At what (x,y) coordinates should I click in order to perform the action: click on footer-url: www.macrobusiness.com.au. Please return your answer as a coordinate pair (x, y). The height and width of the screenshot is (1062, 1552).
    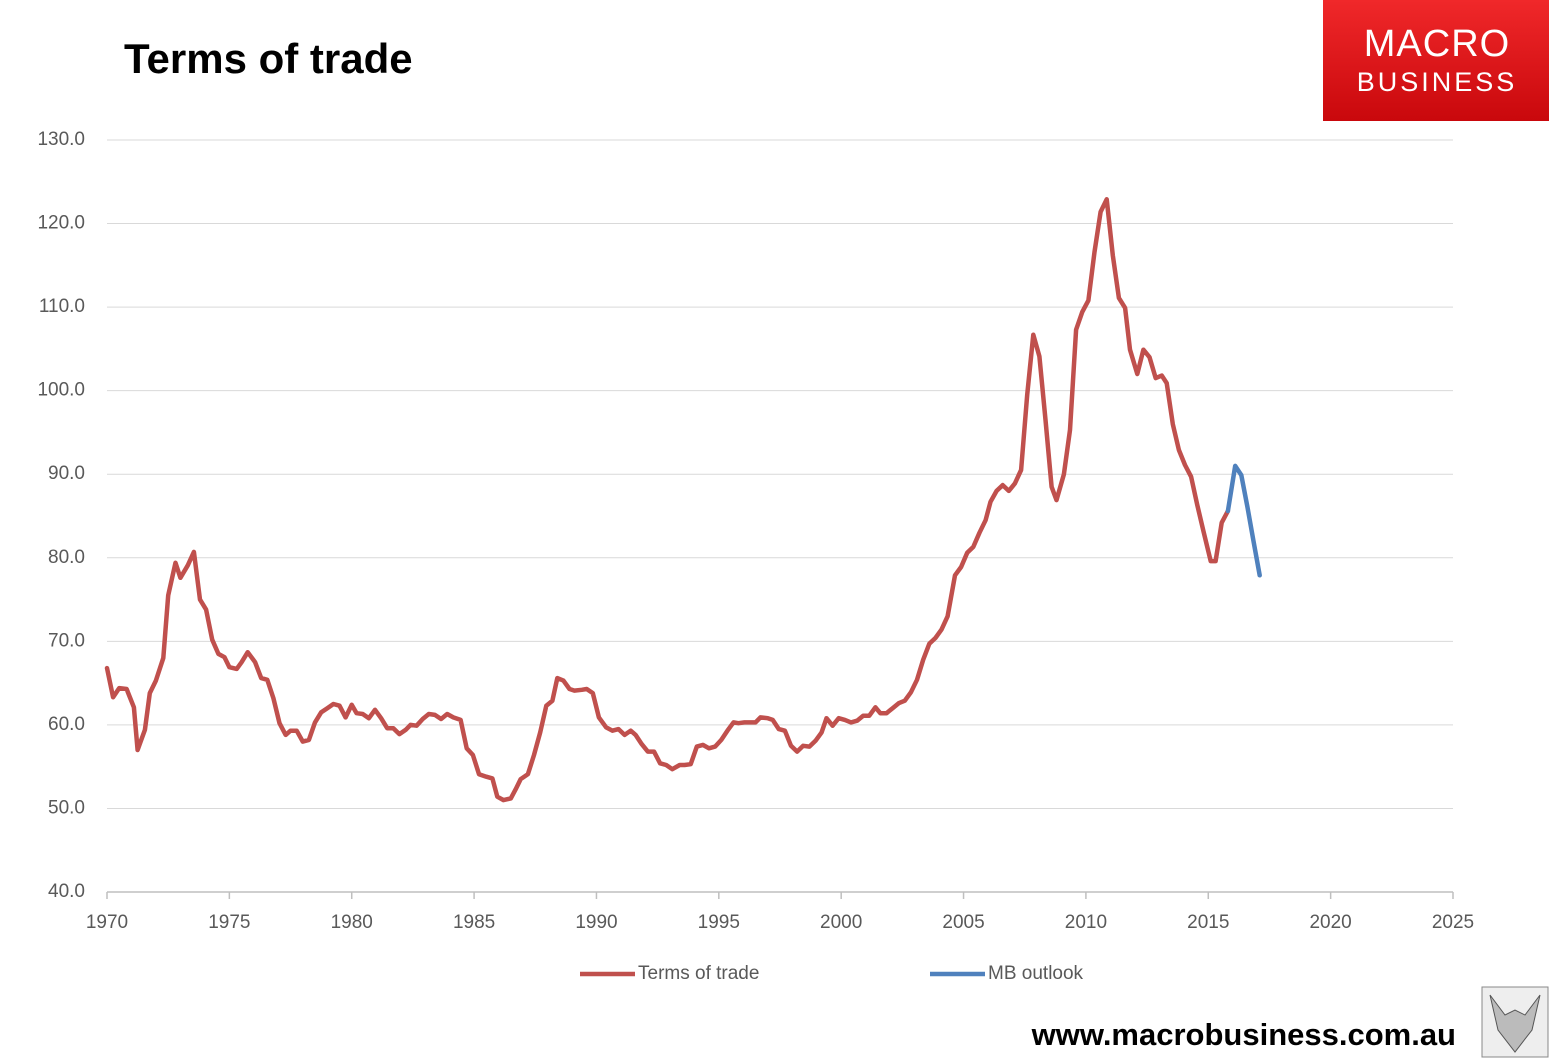
    Looking at the image, I should click on (1243, 1034).